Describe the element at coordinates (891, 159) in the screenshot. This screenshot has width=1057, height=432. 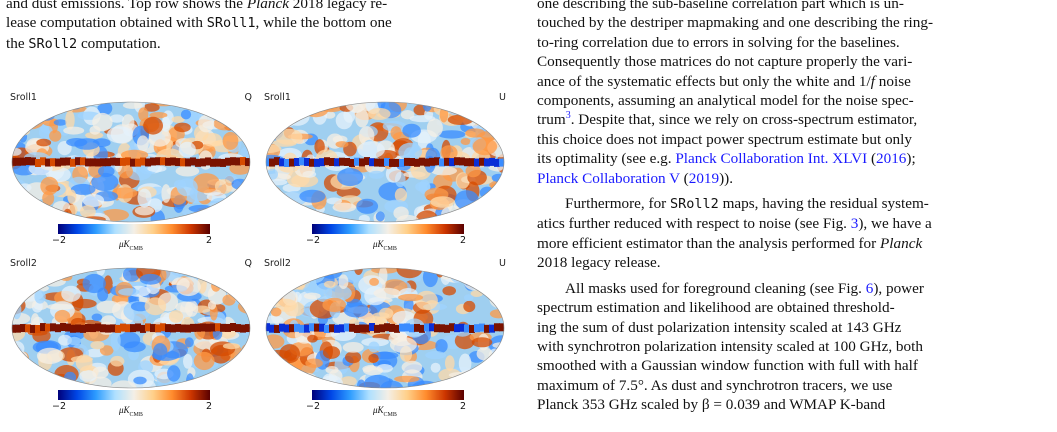
I see `citation-year-link: 2016` at that location.